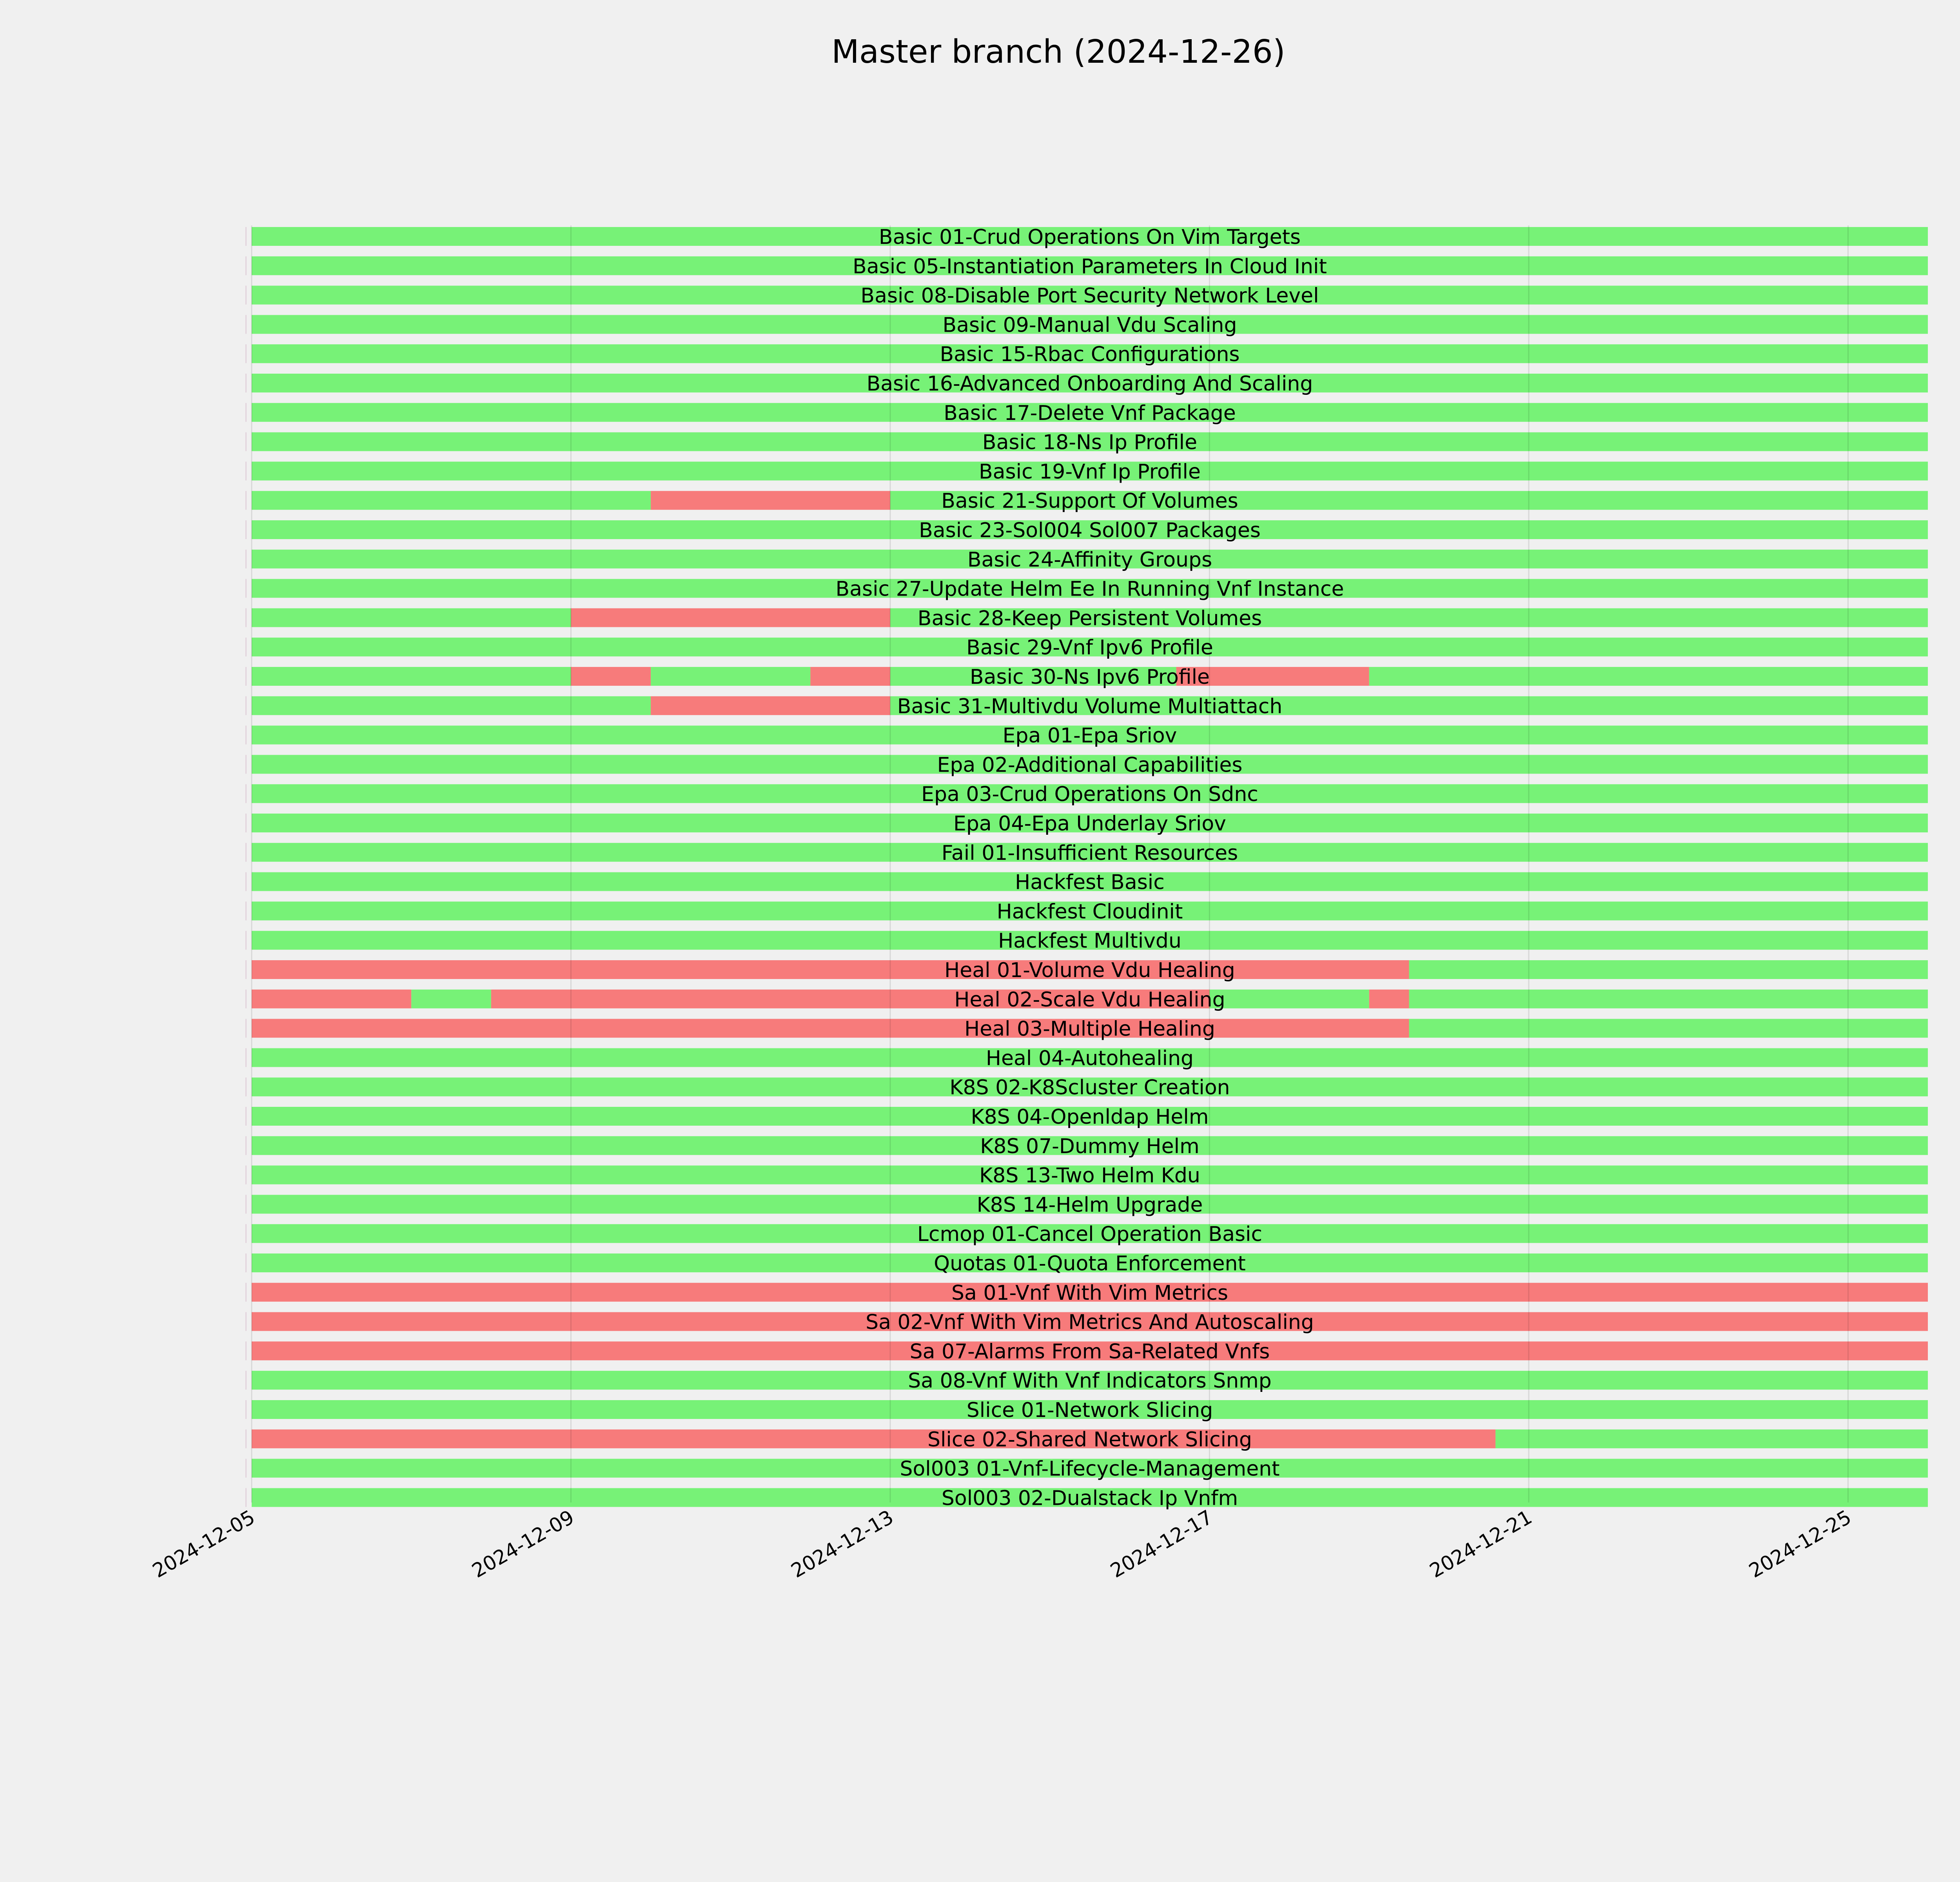 This screenshot has height=1882, width=1960. I want to click on row-label: K8S 02-K8Scluster Creation, so click(1089, 1087).